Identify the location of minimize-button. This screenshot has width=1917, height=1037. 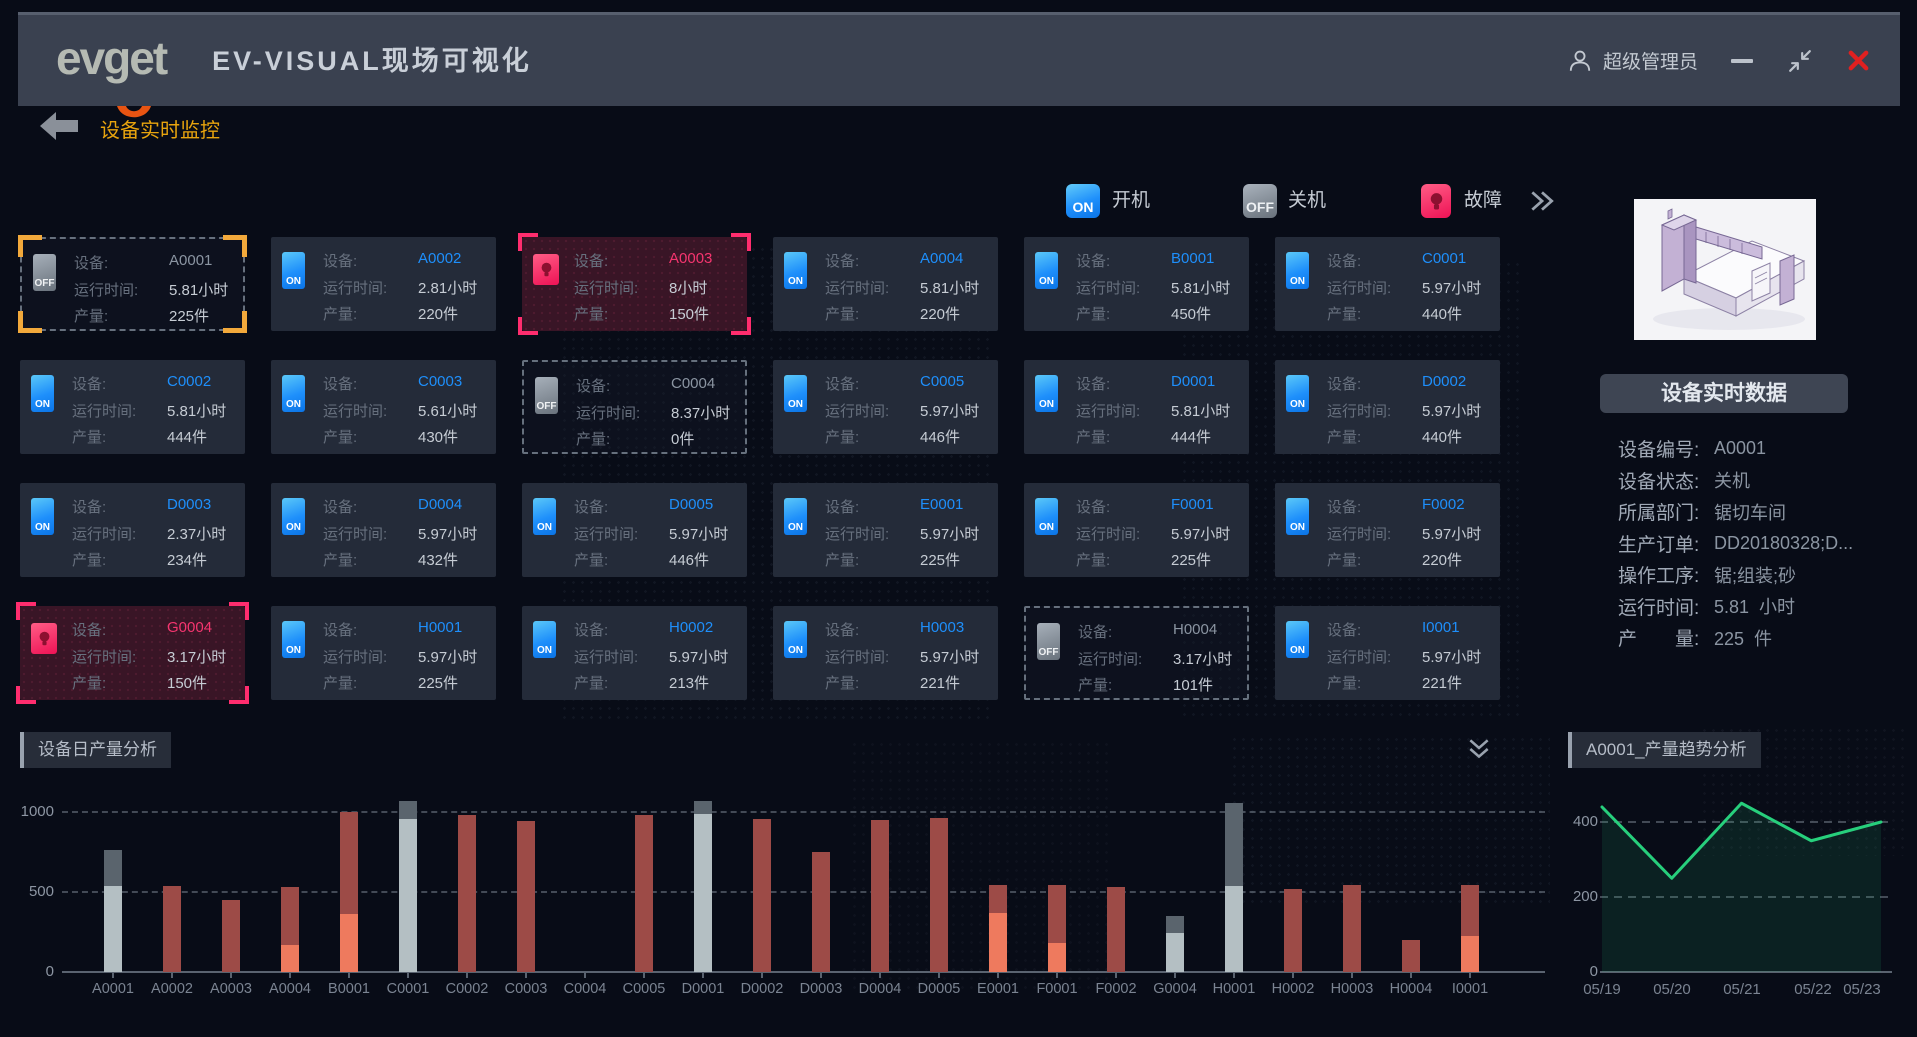
(1742, 61).